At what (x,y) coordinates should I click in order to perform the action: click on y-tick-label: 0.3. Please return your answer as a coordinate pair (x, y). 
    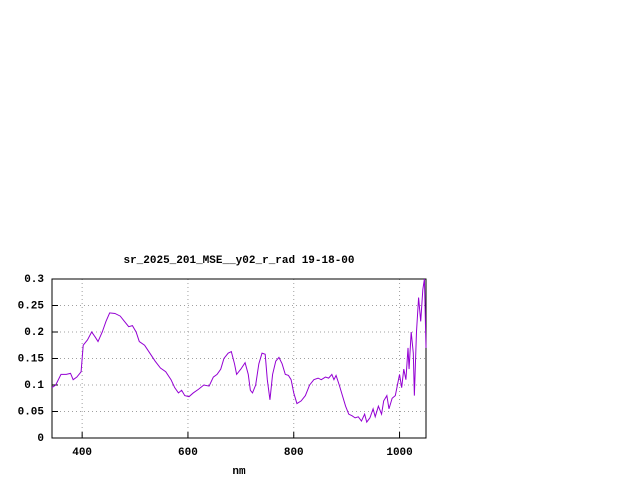
    Looking at the image, I should click on (34, 280).